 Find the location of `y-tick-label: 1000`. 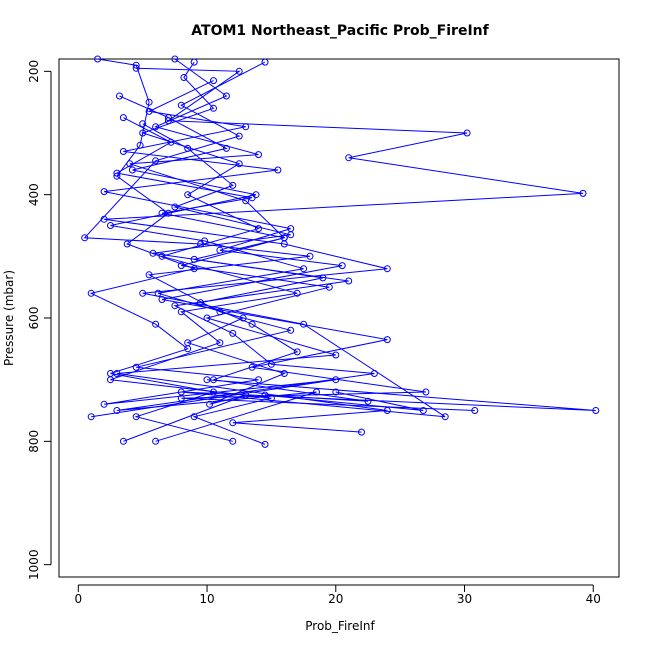

y-tick-label: 1000 is located at coordinates (34, 564).